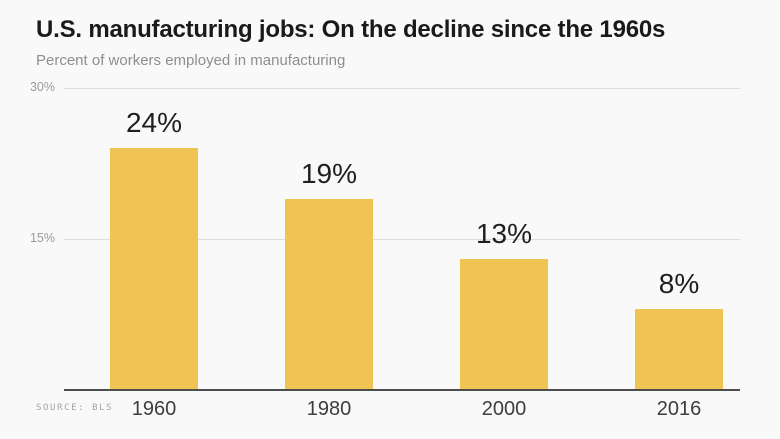 This screenshot has width=780, height=439. Describe the element at coordinates (679, 284) in the screenshot. I see `bar-value-label: 8%` at that location.